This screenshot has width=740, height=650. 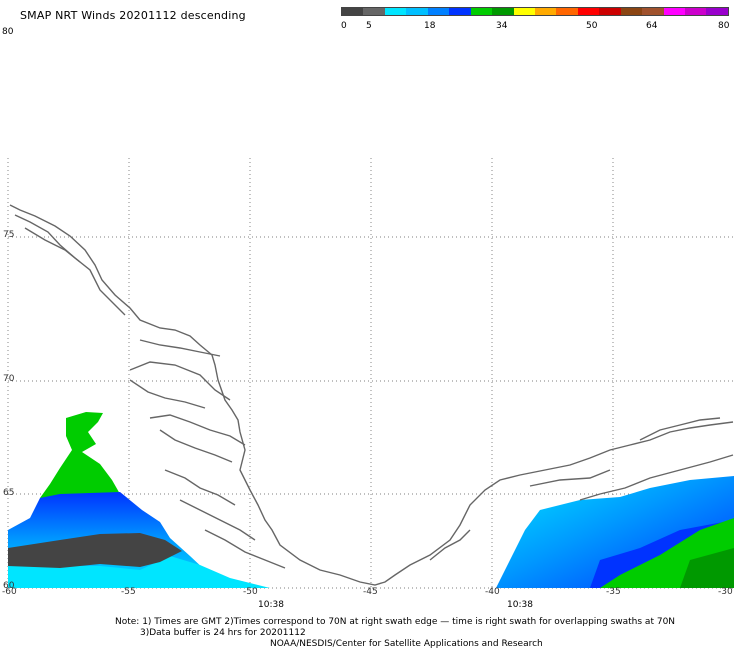 I want to click on lon-label-minus50: -50, so click(x=250, y=592).